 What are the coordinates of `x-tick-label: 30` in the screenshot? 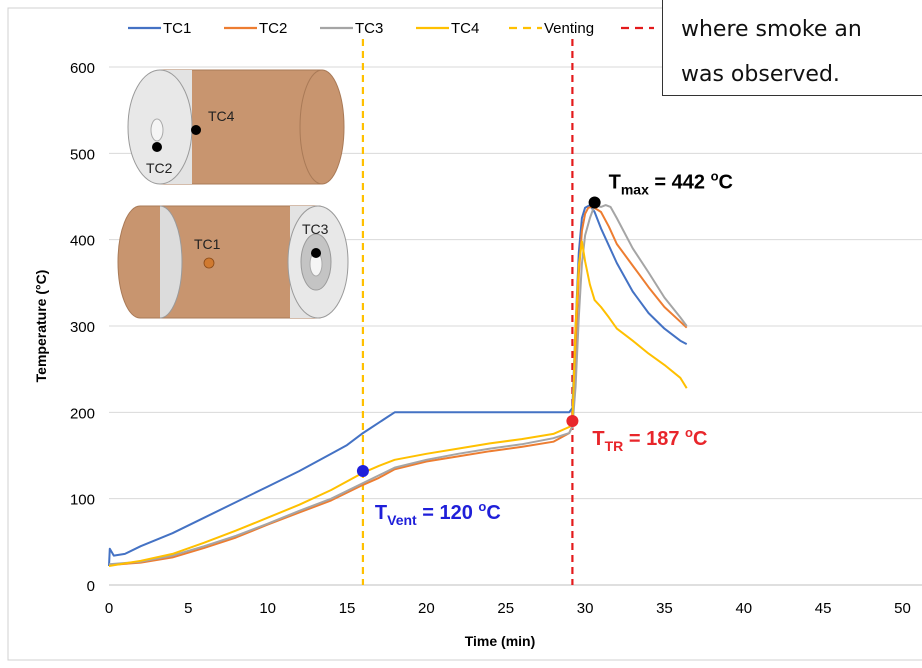 It's located at (585, 608).